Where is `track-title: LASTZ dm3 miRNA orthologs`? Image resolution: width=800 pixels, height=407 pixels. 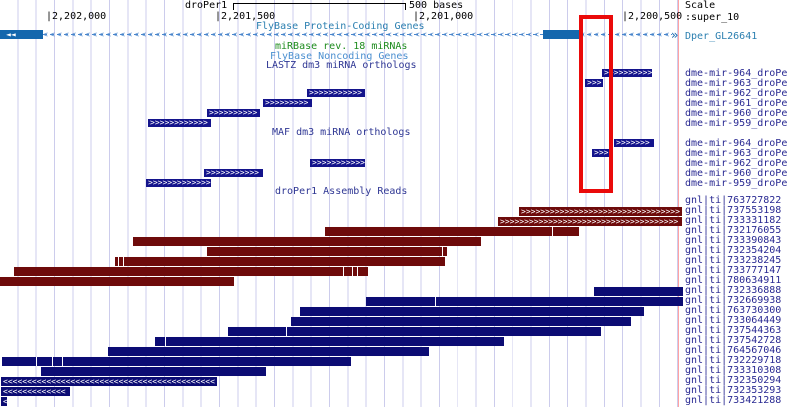
track-title: LASTZ dm3 miRNA orthologs is located at coordinates (341, 65).